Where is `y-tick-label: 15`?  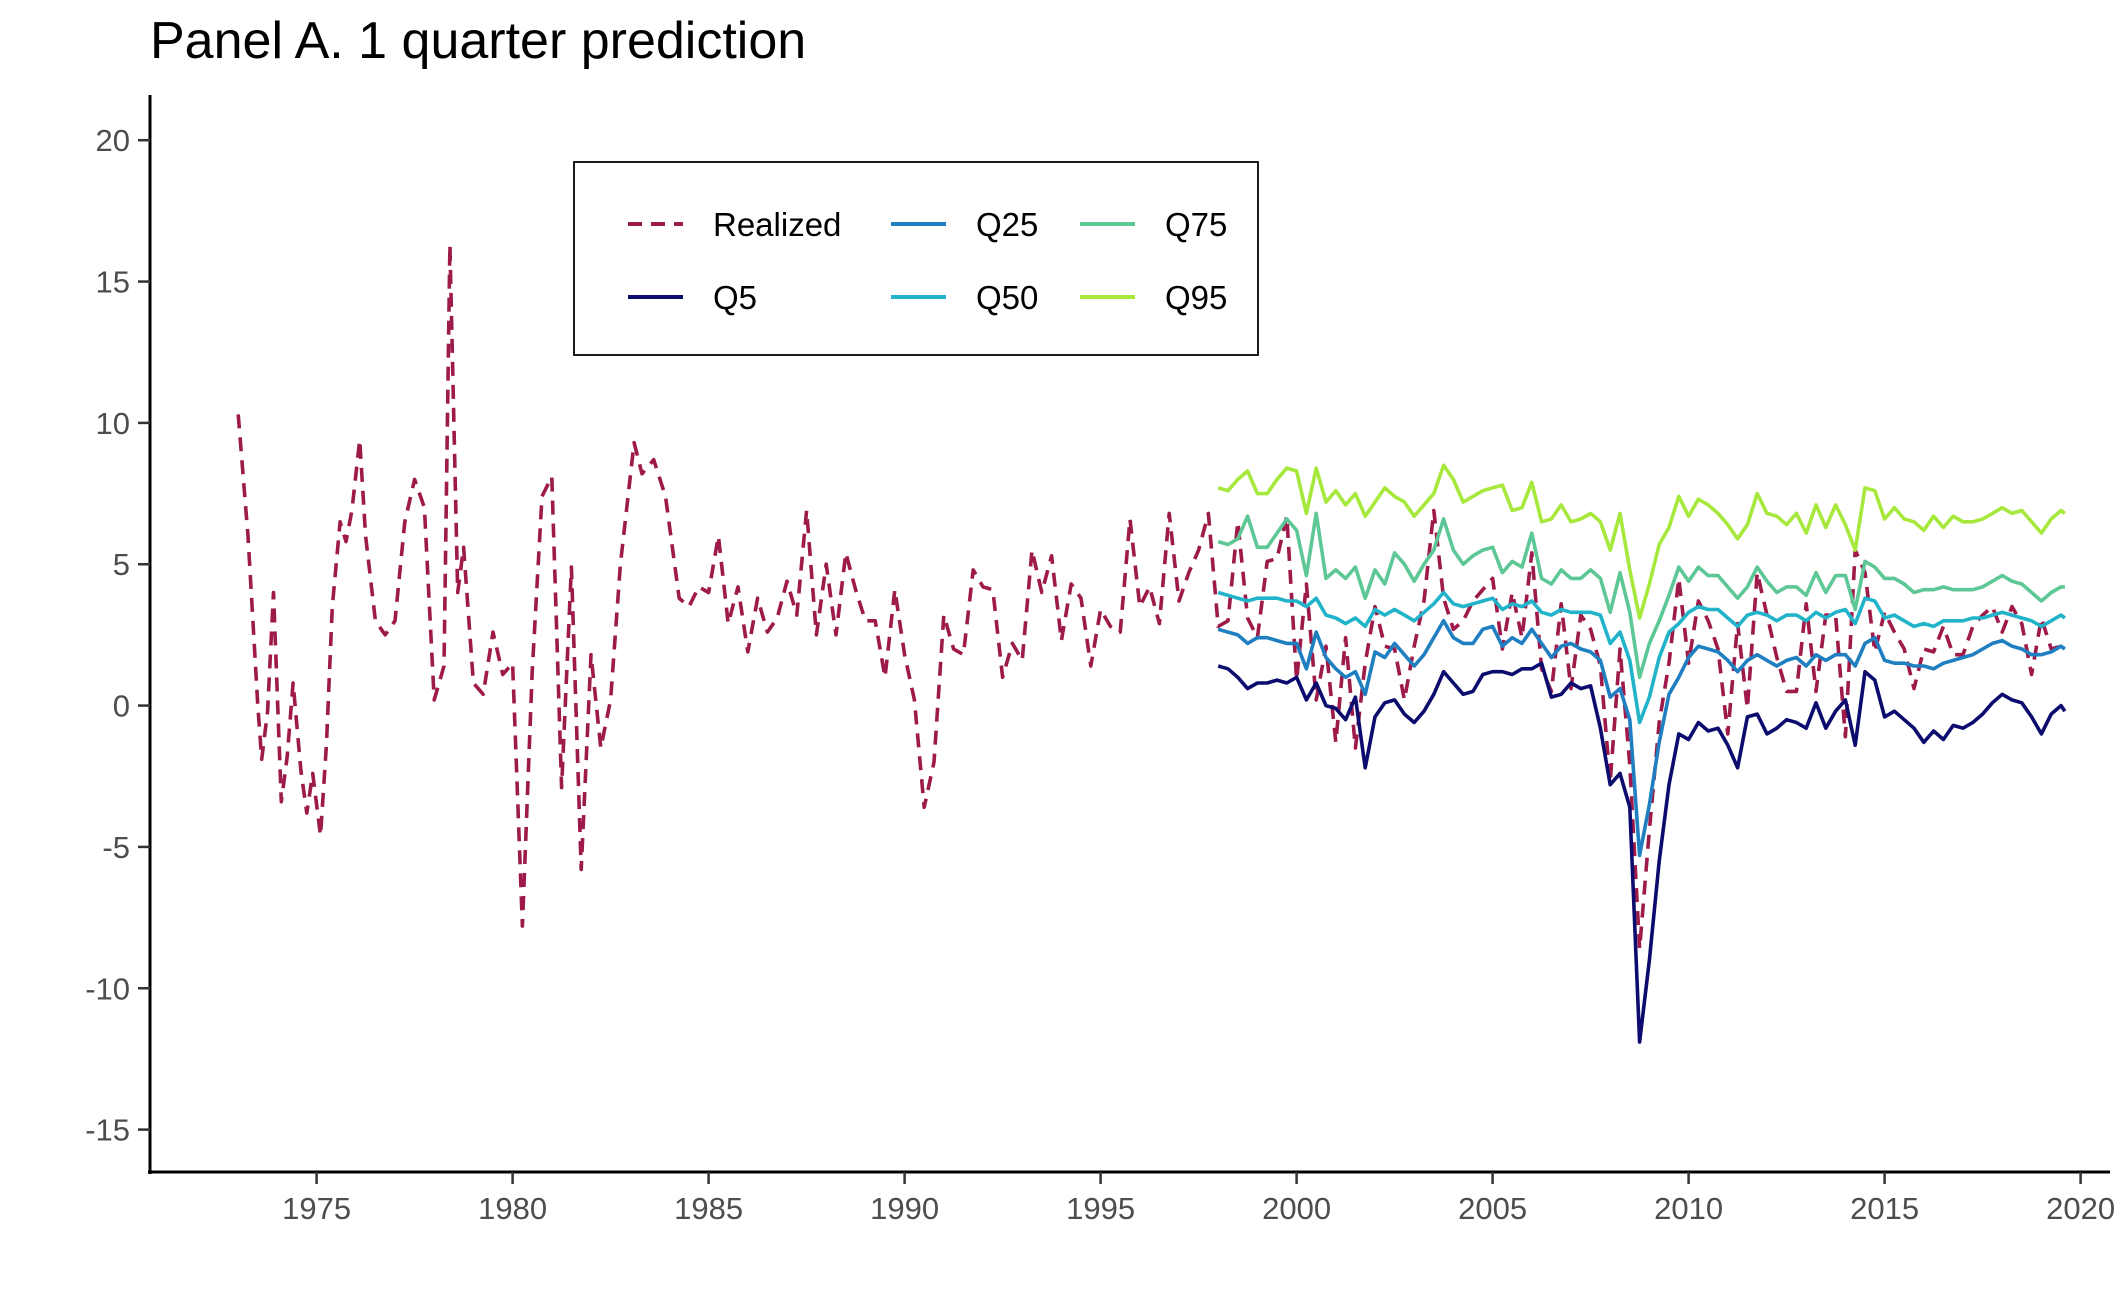 y-tick-label: 15 is located at coordinates (113, 282).